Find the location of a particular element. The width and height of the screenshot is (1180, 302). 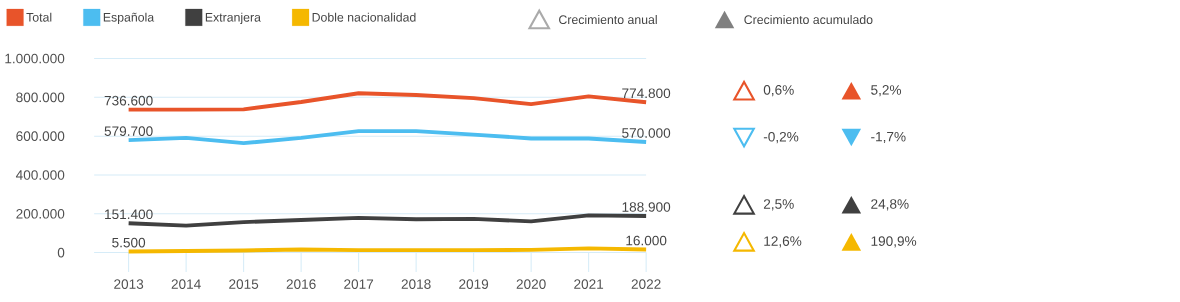

y-tick-label: 600.000 is located at coordinates (40, 136).